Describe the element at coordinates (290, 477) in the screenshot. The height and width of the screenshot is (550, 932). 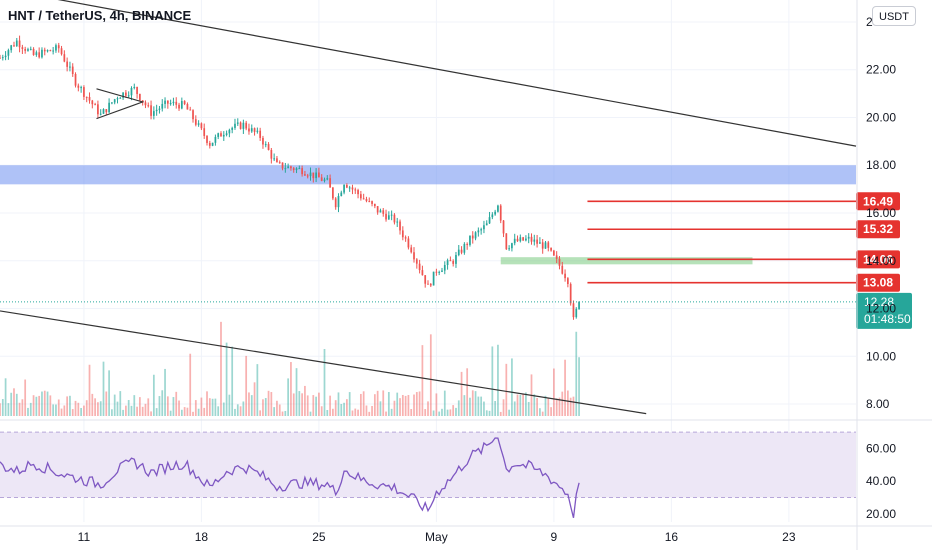
I see `rsi-line` at that location.